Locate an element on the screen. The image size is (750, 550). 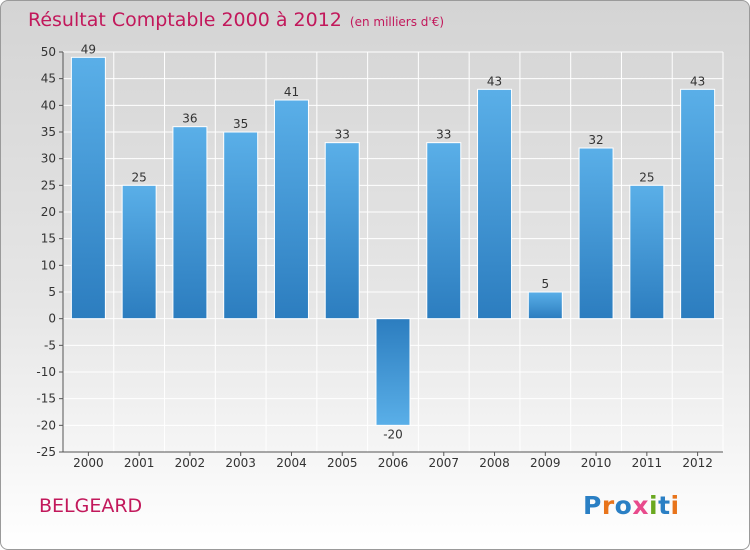
y-tick-label: -10 is located at coordinates (46, 372).